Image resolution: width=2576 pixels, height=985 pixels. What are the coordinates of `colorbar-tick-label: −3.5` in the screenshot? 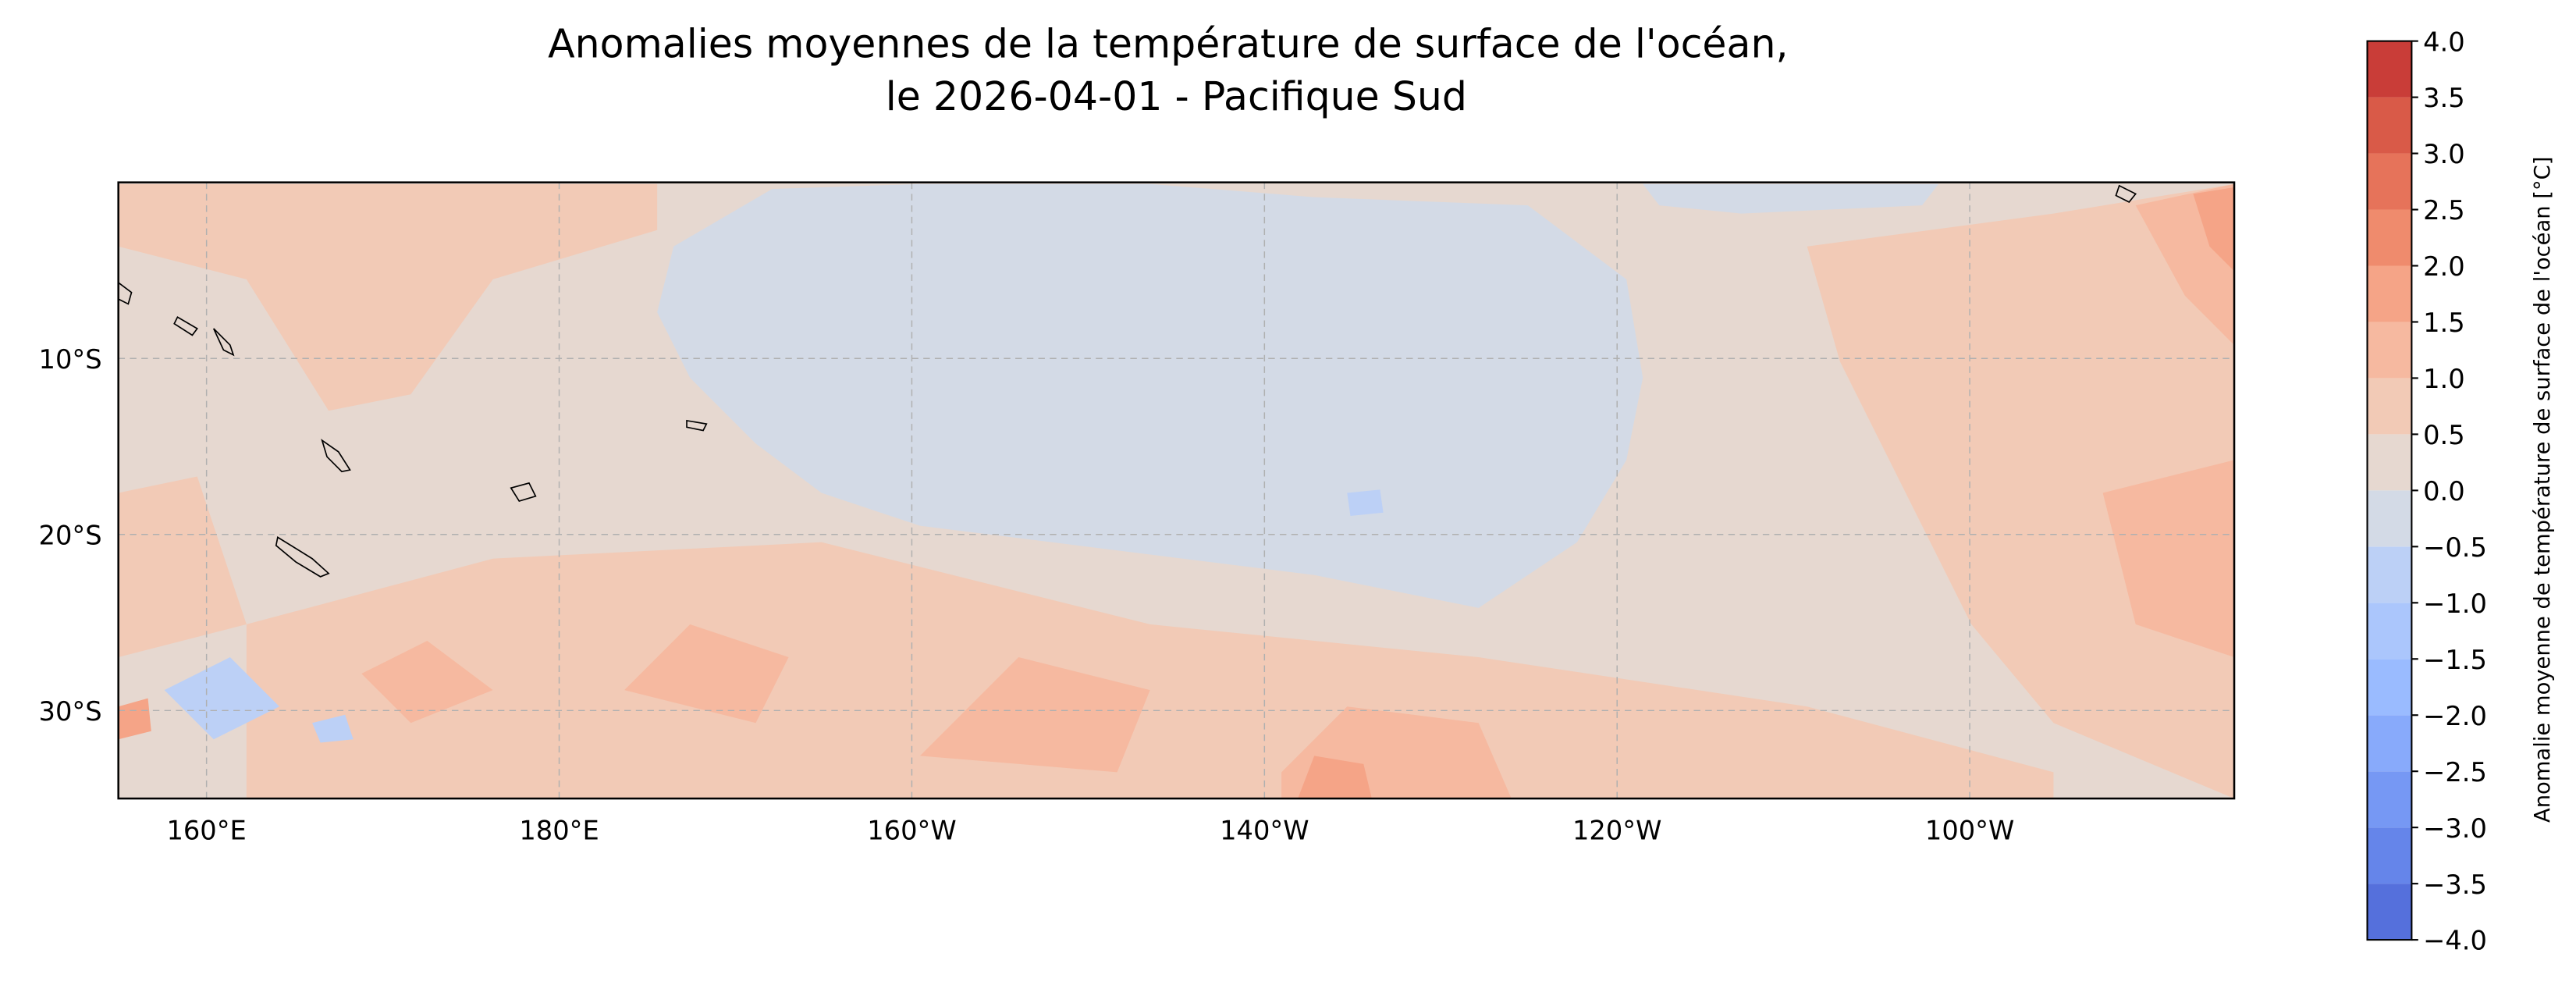 It's located at (2455, 884).